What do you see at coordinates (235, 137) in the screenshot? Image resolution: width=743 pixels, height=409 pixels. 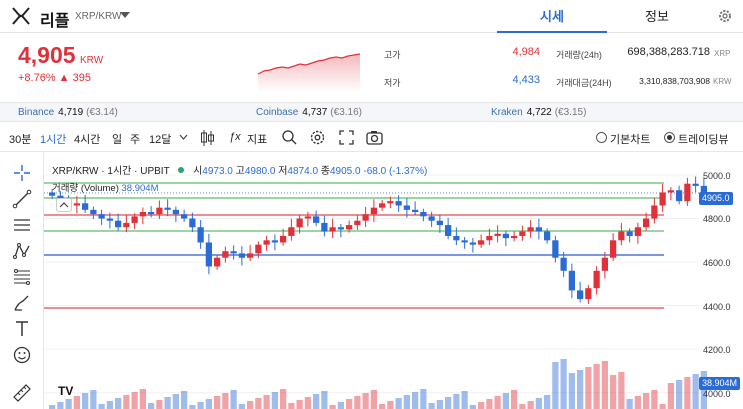 I see `fx-icon: ƒx` at bounding box center [235, 137].